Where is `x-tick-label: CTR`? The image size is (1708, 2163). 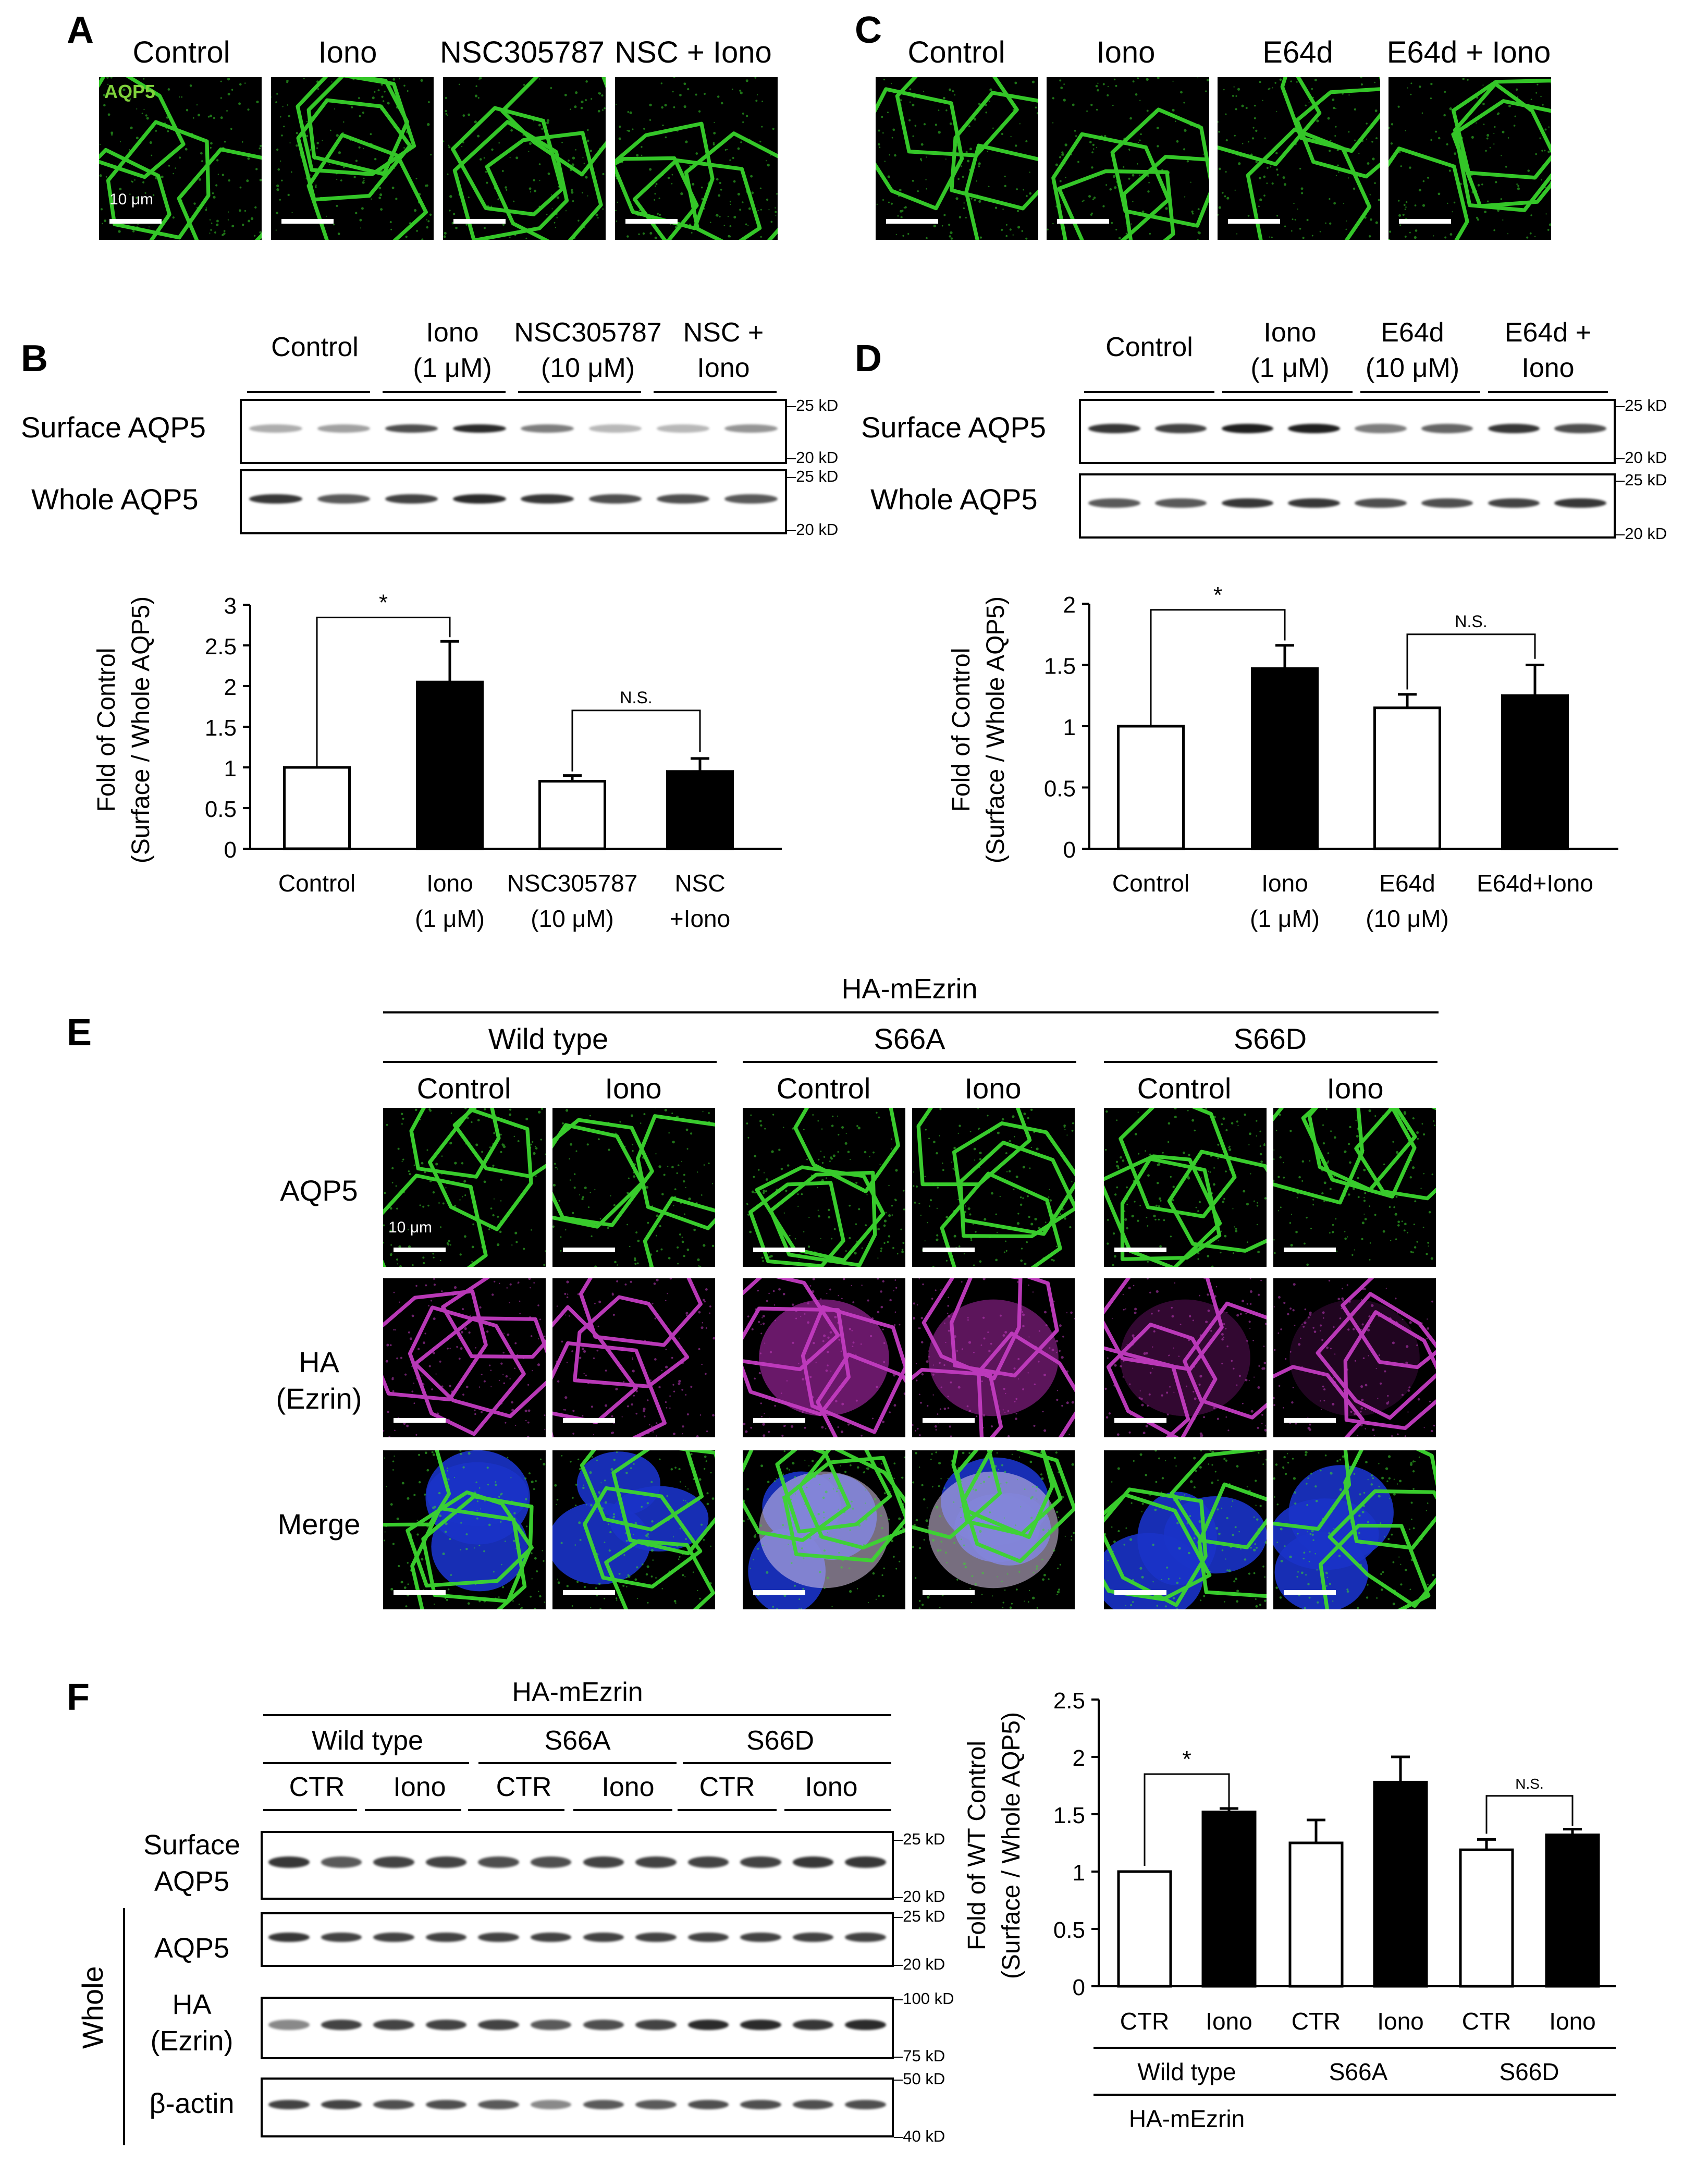 x-tick-label: CTR is located at coordinates (1316, 2021).